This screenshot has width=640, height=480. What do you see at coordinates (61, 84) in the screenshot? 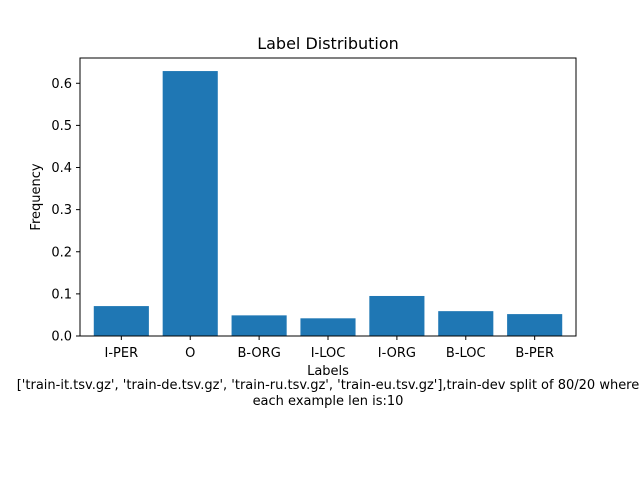
I see `y-tick-label: 0.6` at bounding box center [61, 84].